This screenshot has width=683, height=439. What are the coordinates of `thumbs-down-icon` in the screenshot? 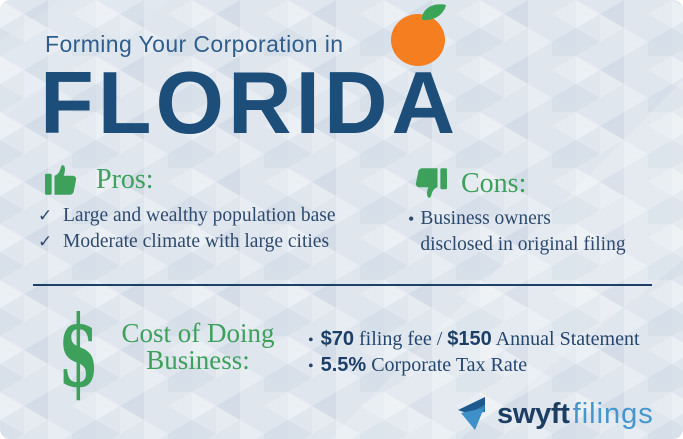 It's located at (431, 183).